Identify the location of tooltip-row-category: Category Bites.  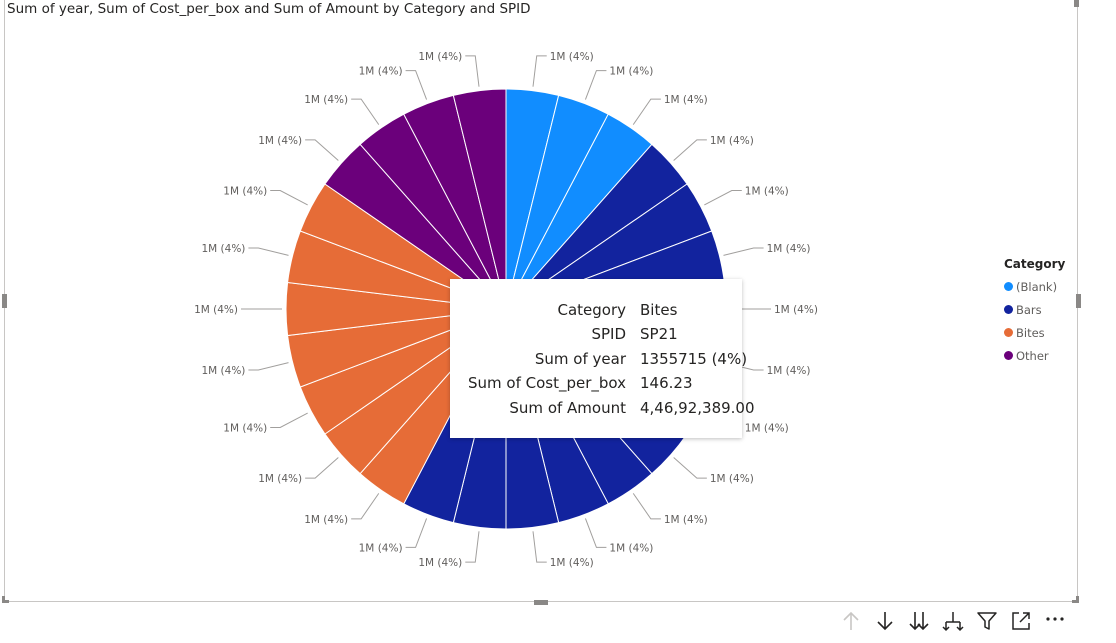
(596, 313).